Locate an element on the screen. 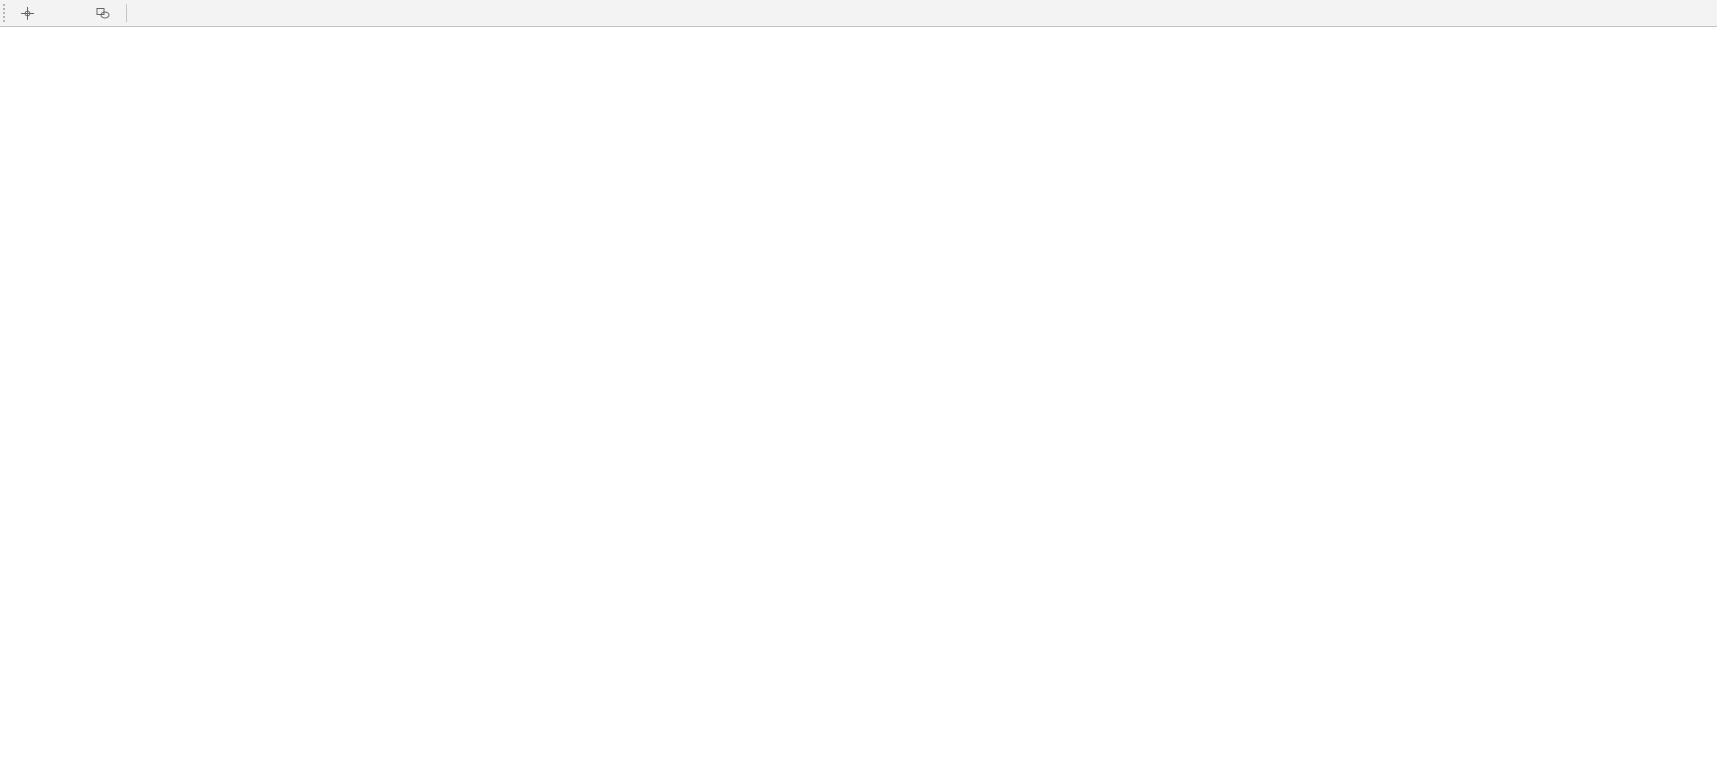  timeframe-button-d1 is located at coordinates (310, 13).